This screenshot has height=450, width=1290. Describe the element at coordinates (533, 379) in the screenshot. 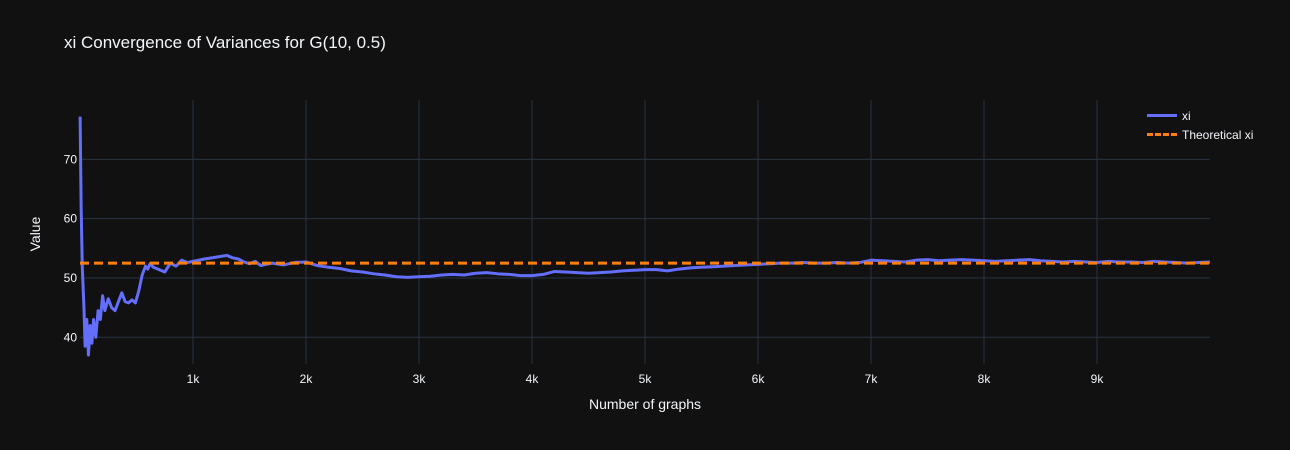

I see `x-tick-label: 4k` at that location.